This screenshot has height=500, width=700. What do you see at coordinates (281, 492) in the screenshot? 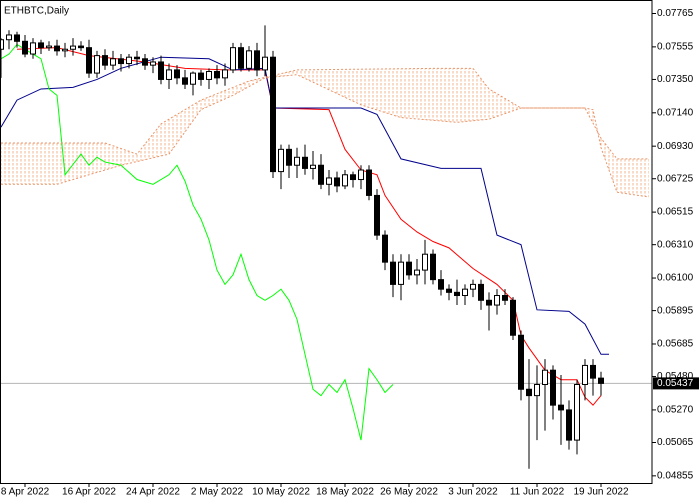
I see `x-tick-label: 10 May 2022` at bounding box center [281, 492].